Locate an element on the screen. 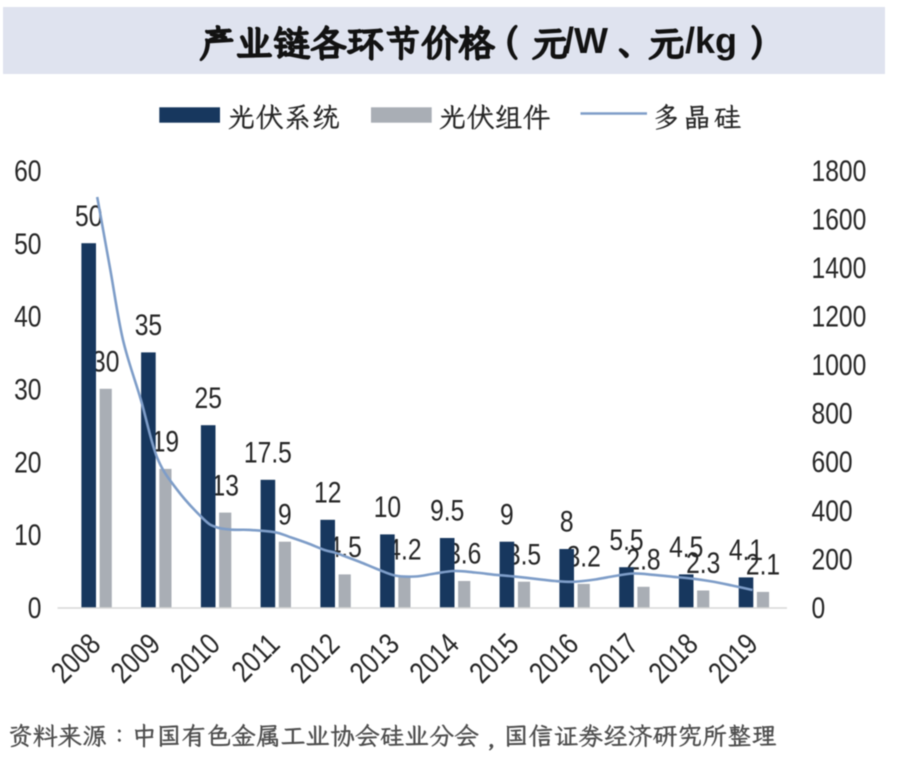 This screenshot has width=900, height=768. svg-text: 25 is located at coordinates (208, 398).